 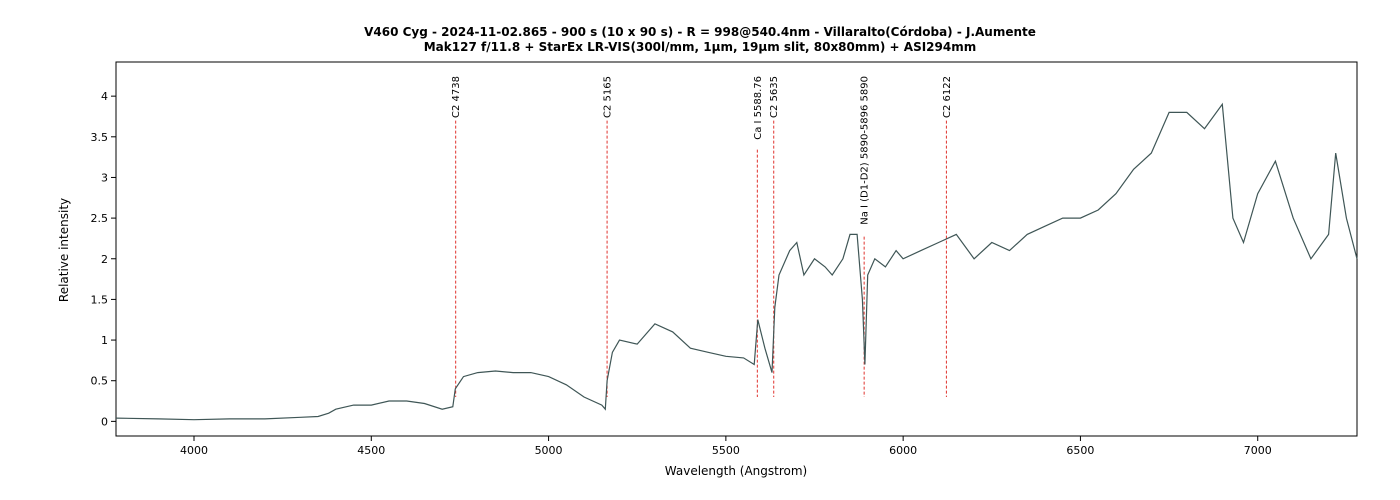 I want to click on x-tick-label: 5500, so click(x=726, y=450).